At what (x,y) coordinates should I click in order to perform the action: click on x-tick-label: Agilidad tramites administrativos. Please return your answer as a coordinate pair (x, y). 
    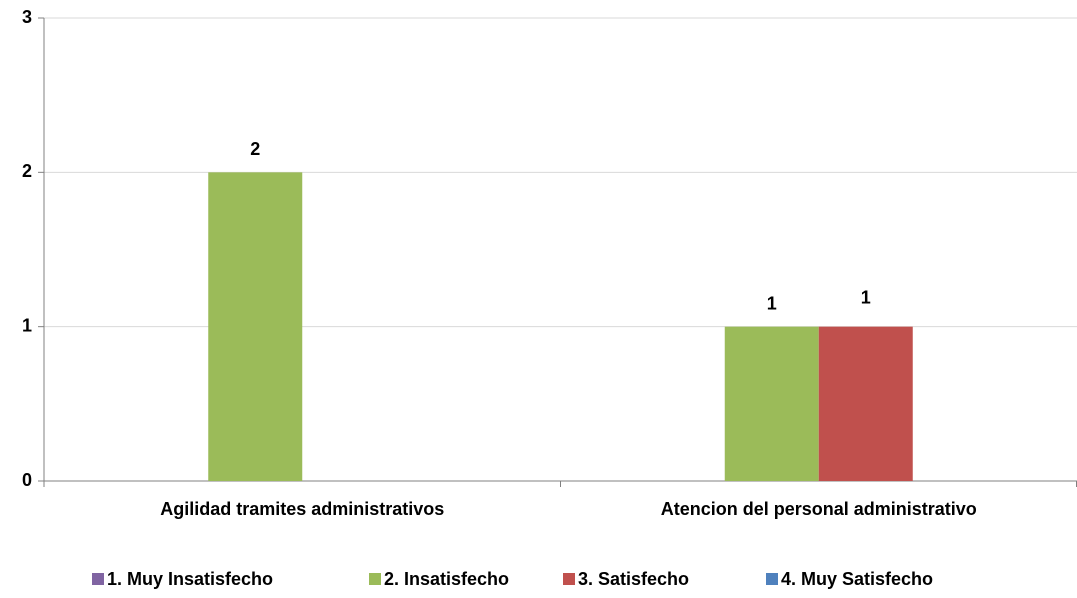
    Looking at the image, I should click on (302, 509).